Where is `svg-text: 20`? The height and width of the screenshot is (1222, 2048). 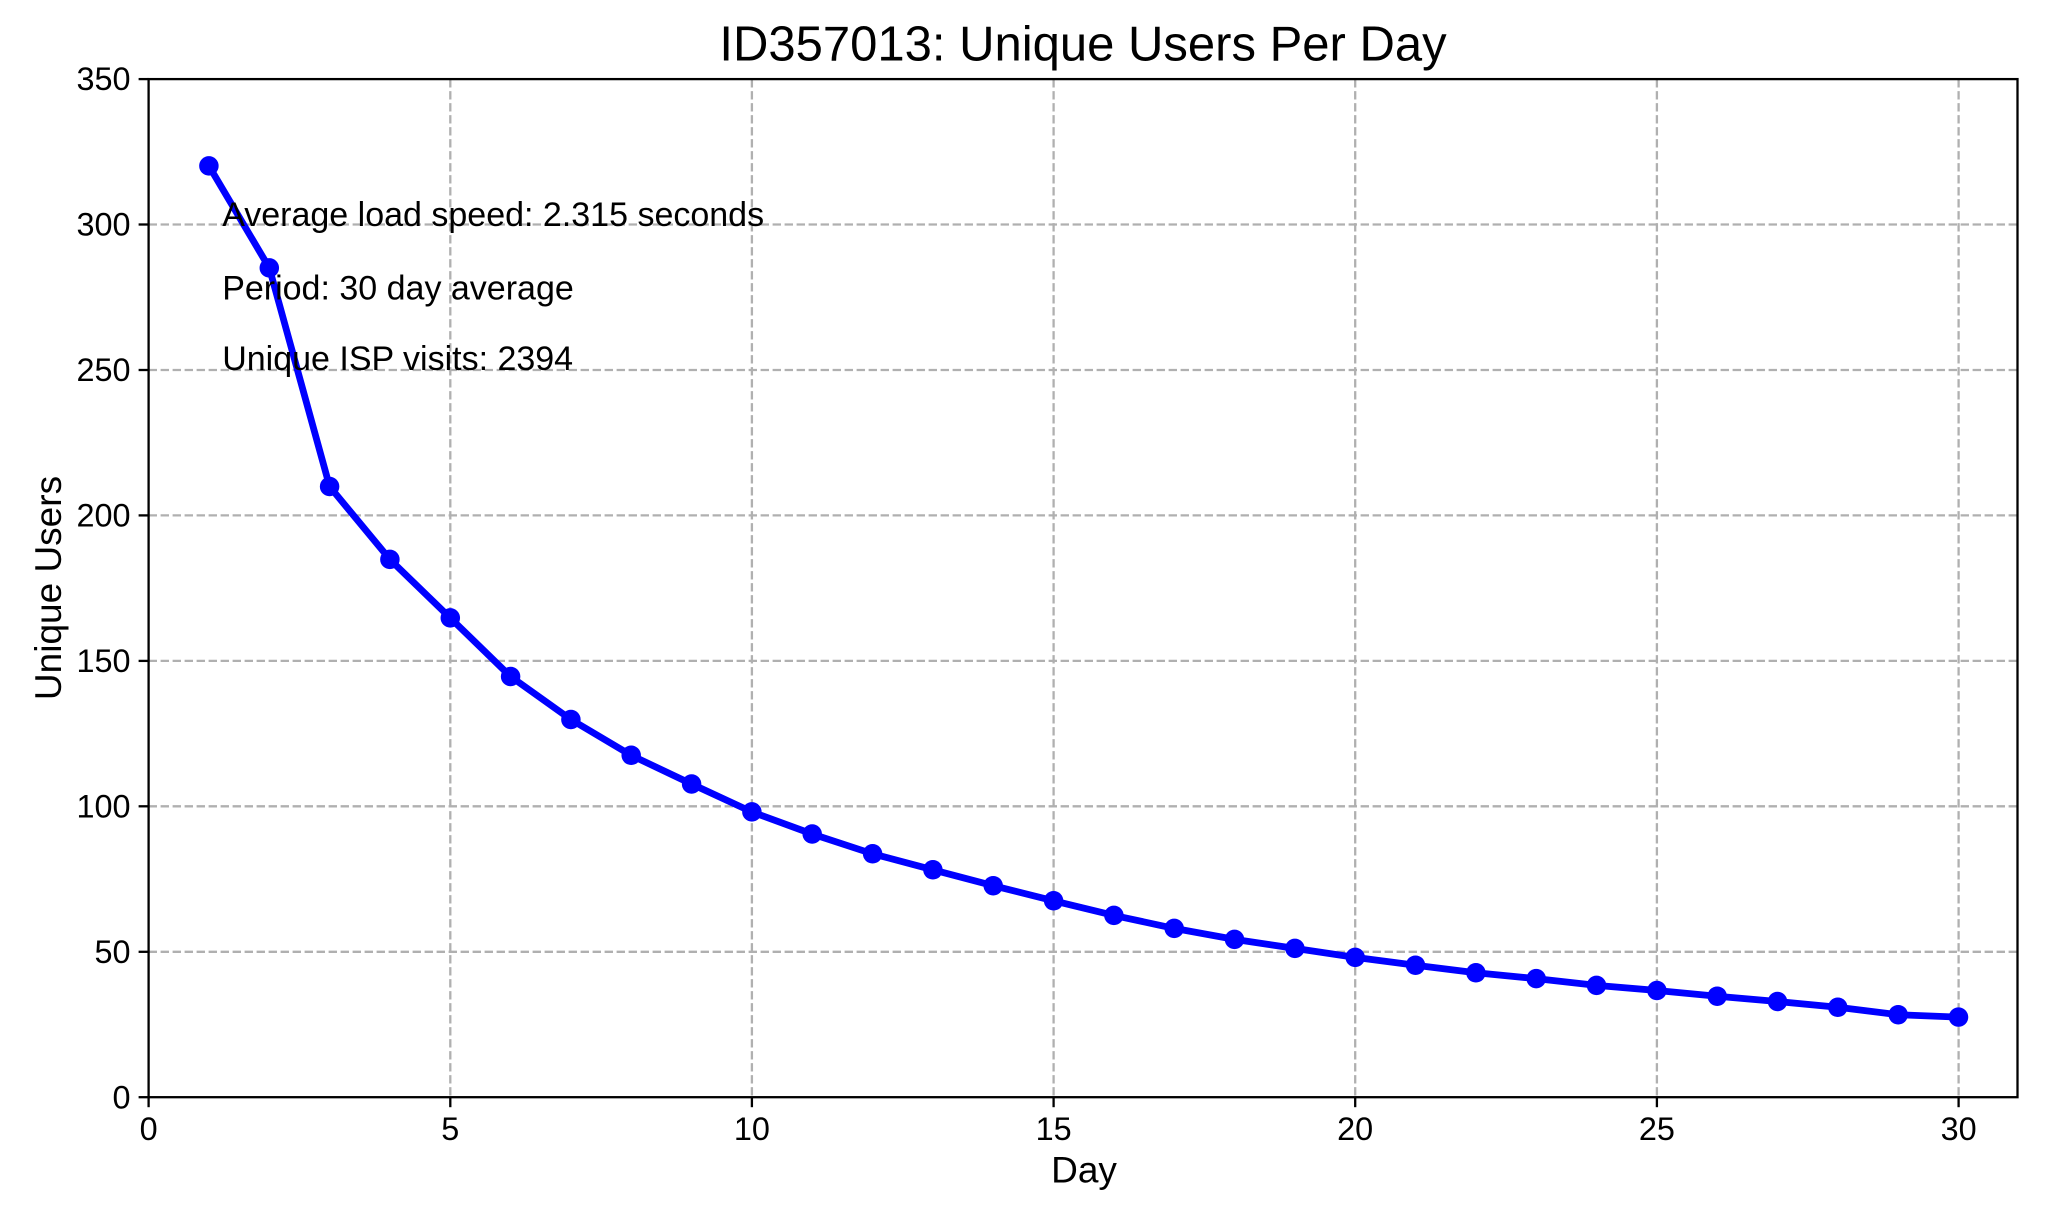
svg-text: 20 is located at coordinates (1355, 1129).